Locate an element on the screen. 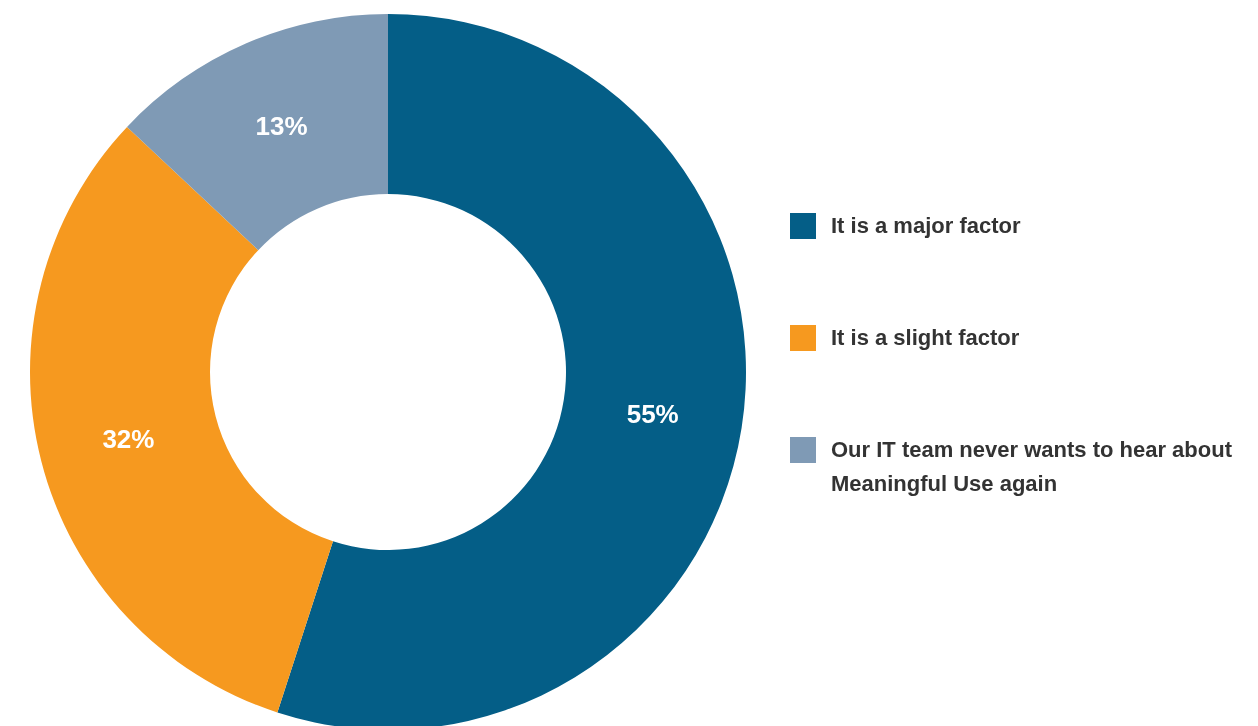 This screenshot has height=726, width=1258. legend-label: It is a major factor is located at coordinates (926, 226).